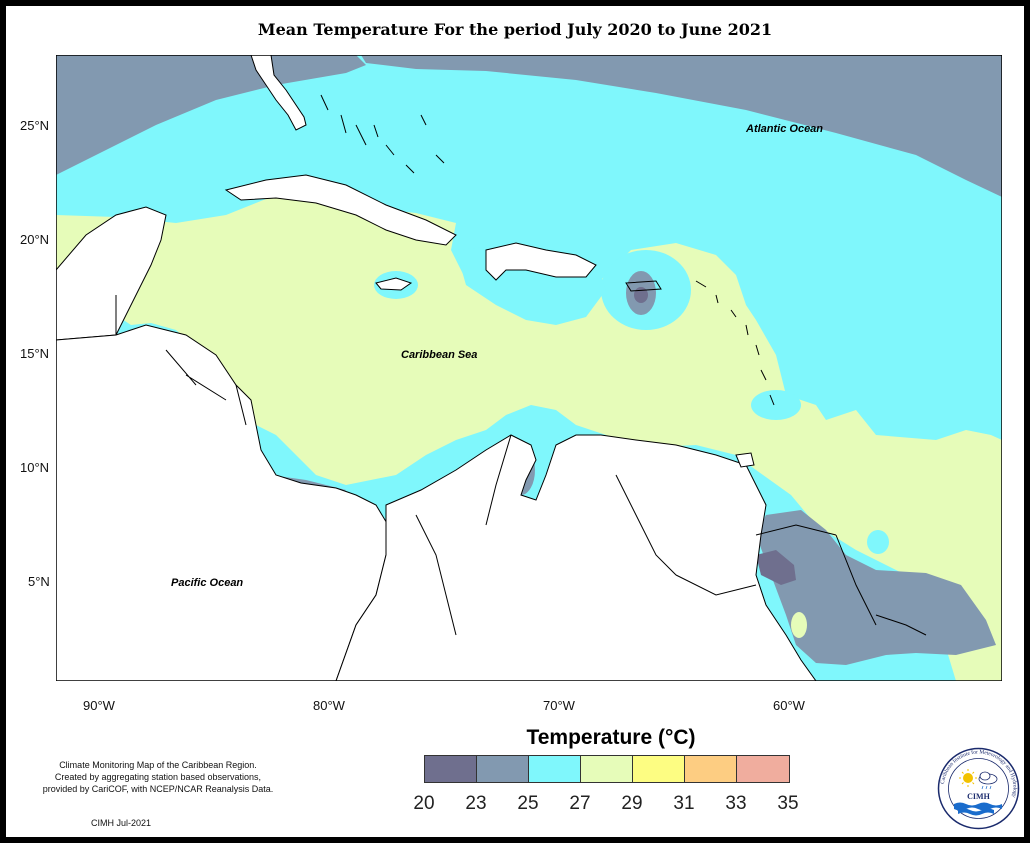  Describe the element at coordinates (632, 803) in the screenshot. I see `legend-tick: 29` at that location.